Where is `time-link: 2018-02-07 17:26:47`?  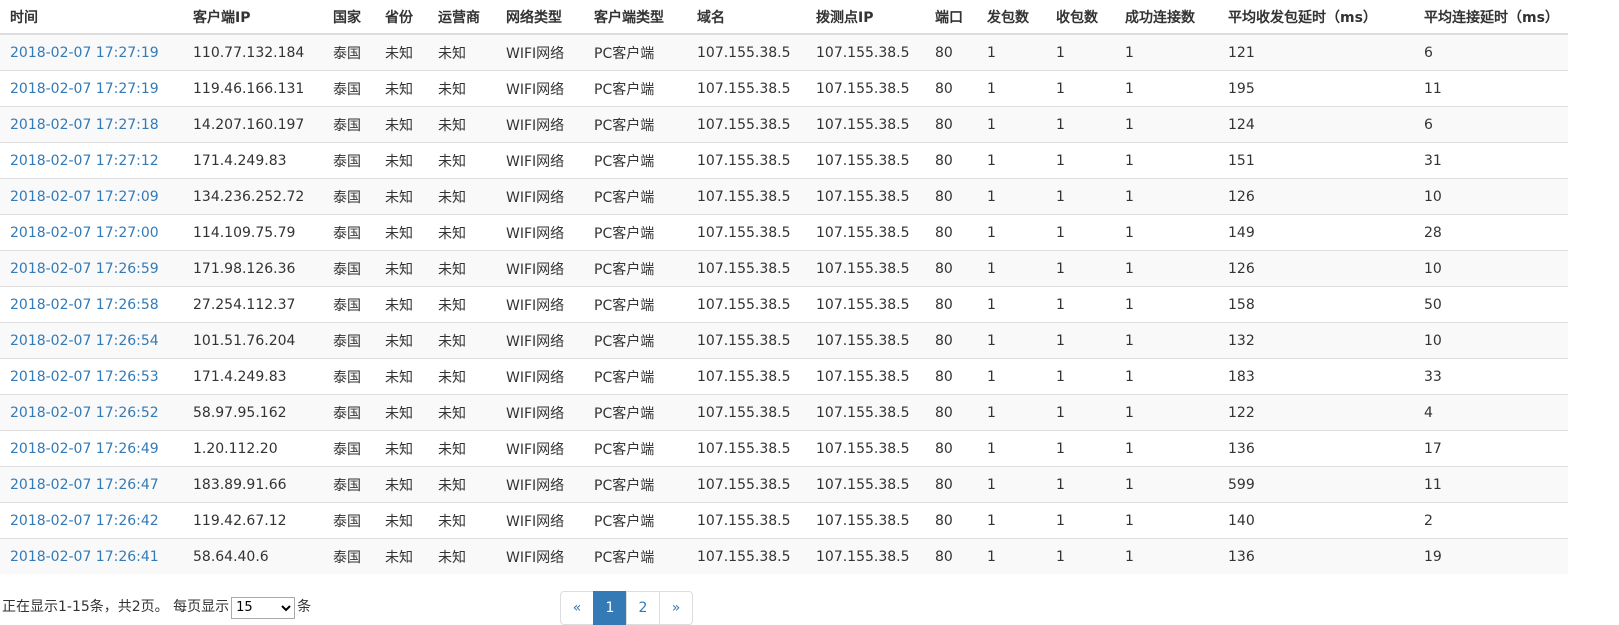
time-link: 2018-02-07 17:26:47 is located at coordinates (84, 484).